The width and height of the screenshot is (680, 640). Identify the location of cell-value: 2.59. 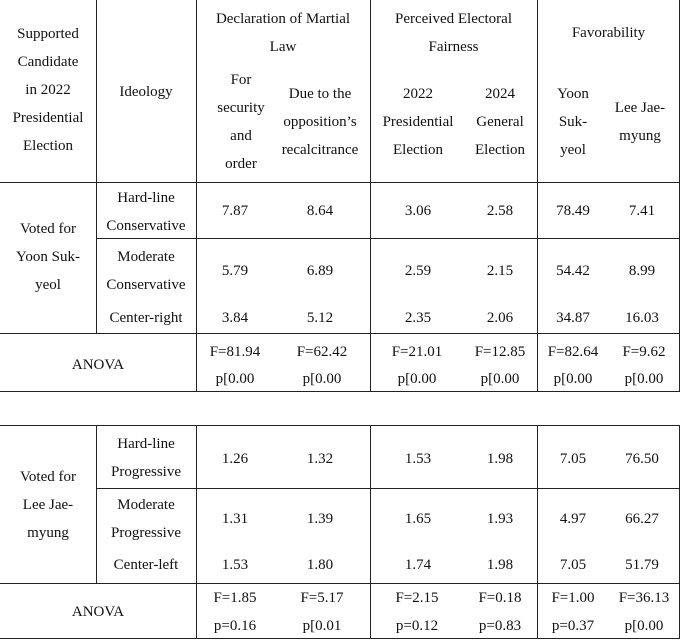
(418, 271).